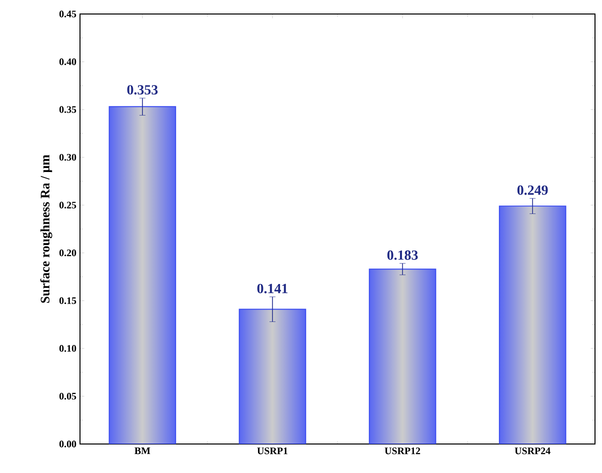 The width and height of the screenshot is (602, 473). Describe the element at coordinates (67, 205) in the screenshot. I see `y-tick-label: 0.25` at that location.